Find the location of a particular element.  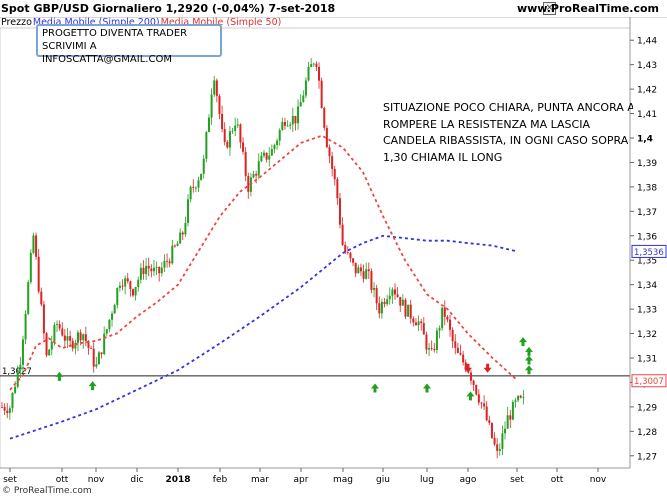

close-icon: × is located at coordinates (549, 8).